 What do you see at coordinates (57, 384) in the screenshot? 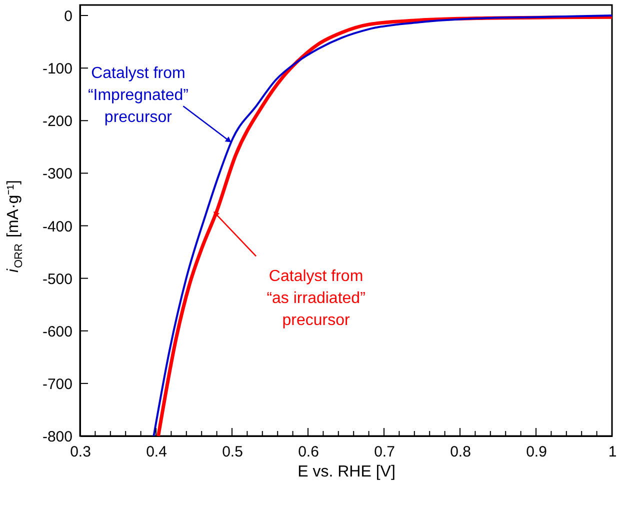
I see `y-tick-label: -700` at bounding box center [57, 384].